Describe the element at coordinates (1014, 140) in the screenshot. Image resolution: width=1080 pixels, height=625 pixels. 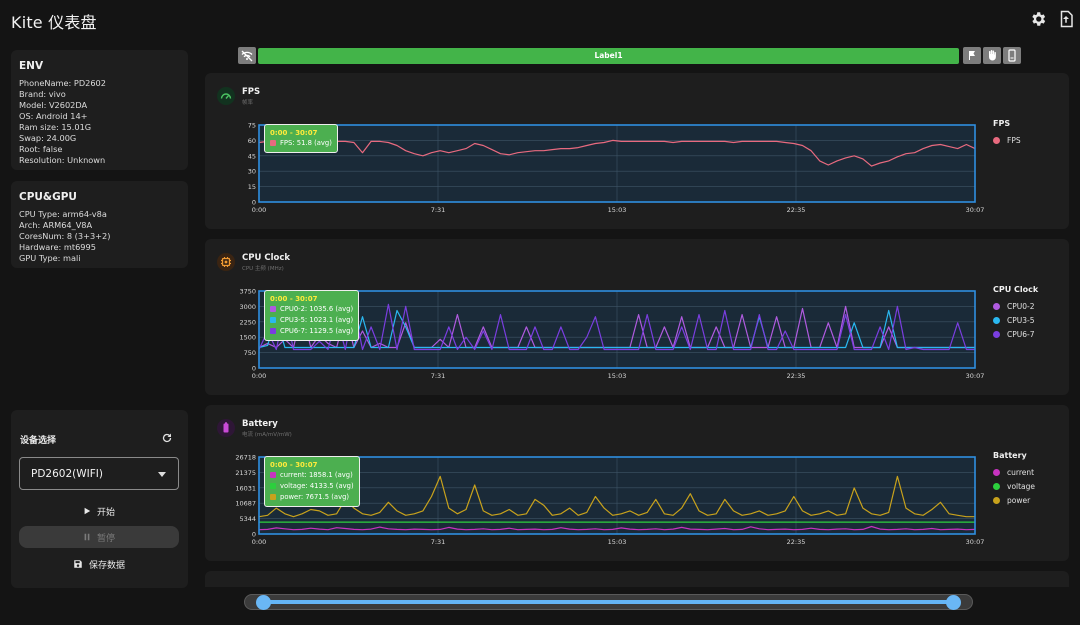
I see `legend-label: FPS` at that location.